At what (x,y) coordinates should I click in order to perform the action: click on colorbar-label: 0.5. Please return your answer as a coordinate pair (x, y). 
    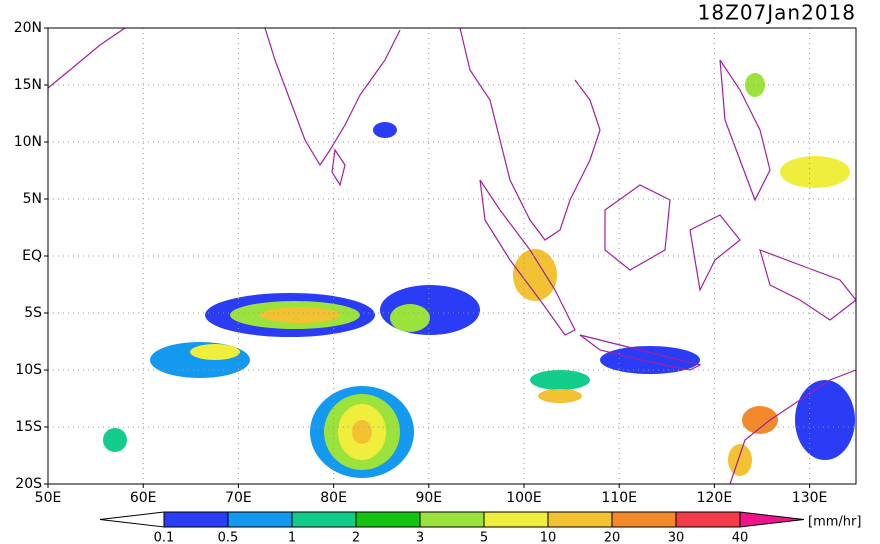
    Looking at the image, I should click on (228, 537).